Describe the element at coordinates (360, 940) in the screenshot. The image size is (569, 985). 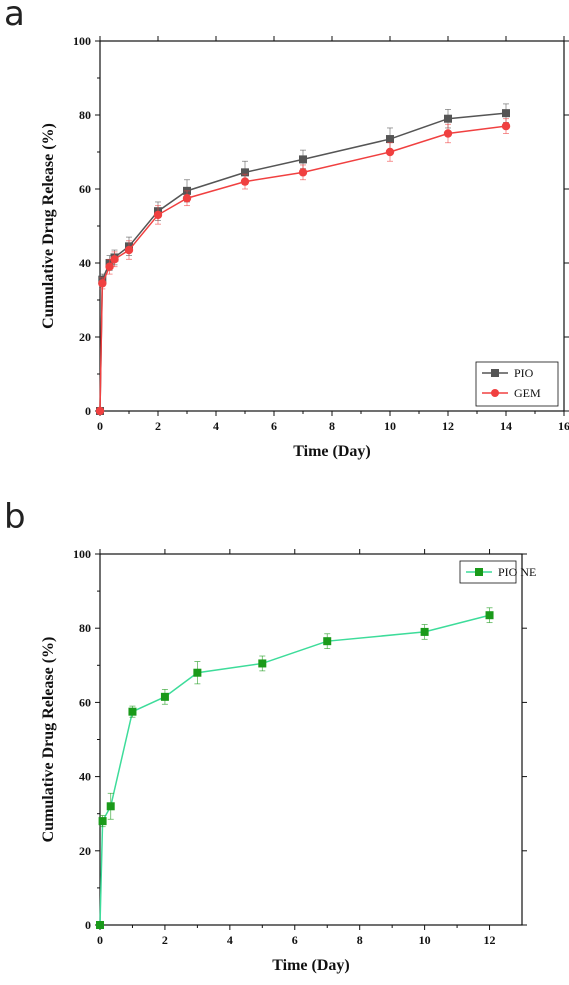
I see `chart-b-x-tick-label: 8` at that location.